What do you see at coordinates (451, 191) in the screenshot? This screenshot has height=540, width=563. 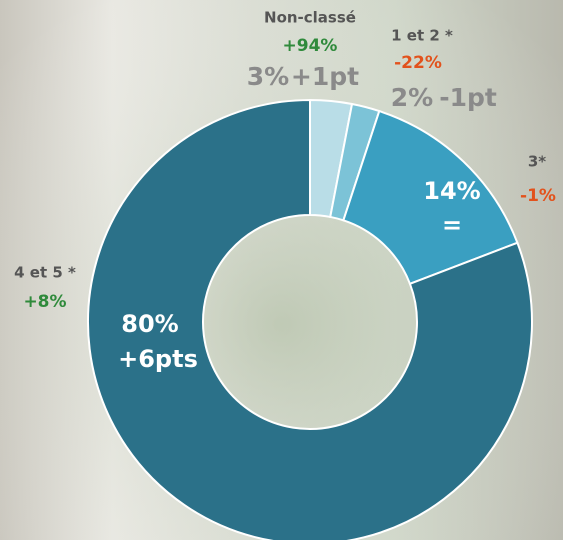 I see `share-label: 14%` at bounding box center [451, 191].